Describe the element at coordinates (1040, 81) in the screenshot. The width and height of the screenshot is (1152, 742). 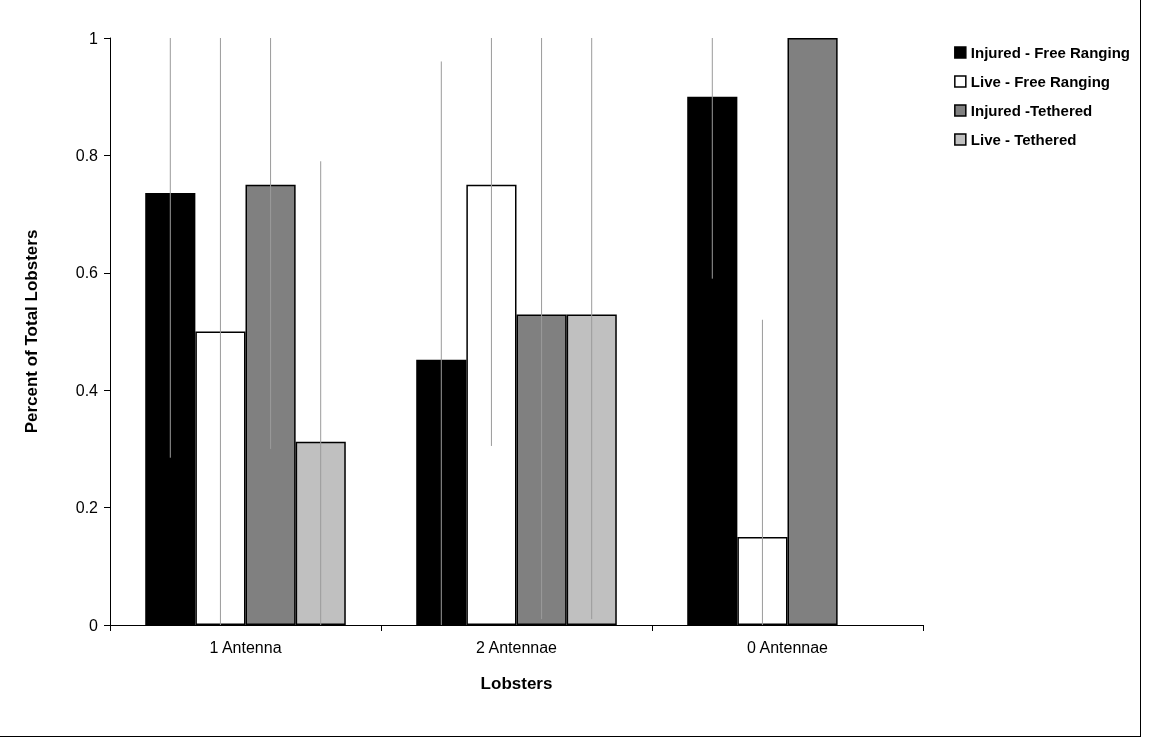
I see `legend-label: Live - Free Ranging` at that location.